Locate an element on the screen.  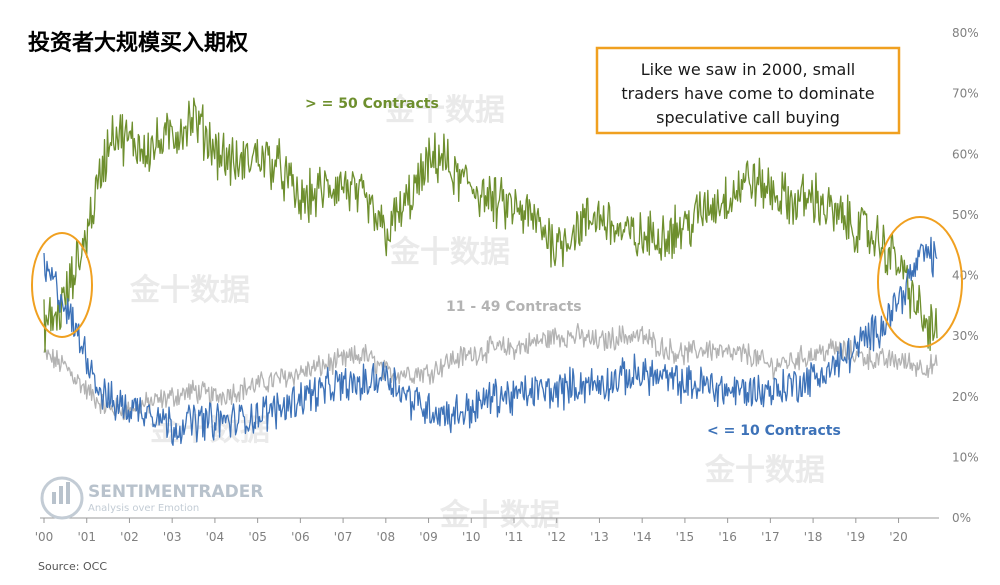
x-tick-label: '06 is located at coordinates (300, 537).